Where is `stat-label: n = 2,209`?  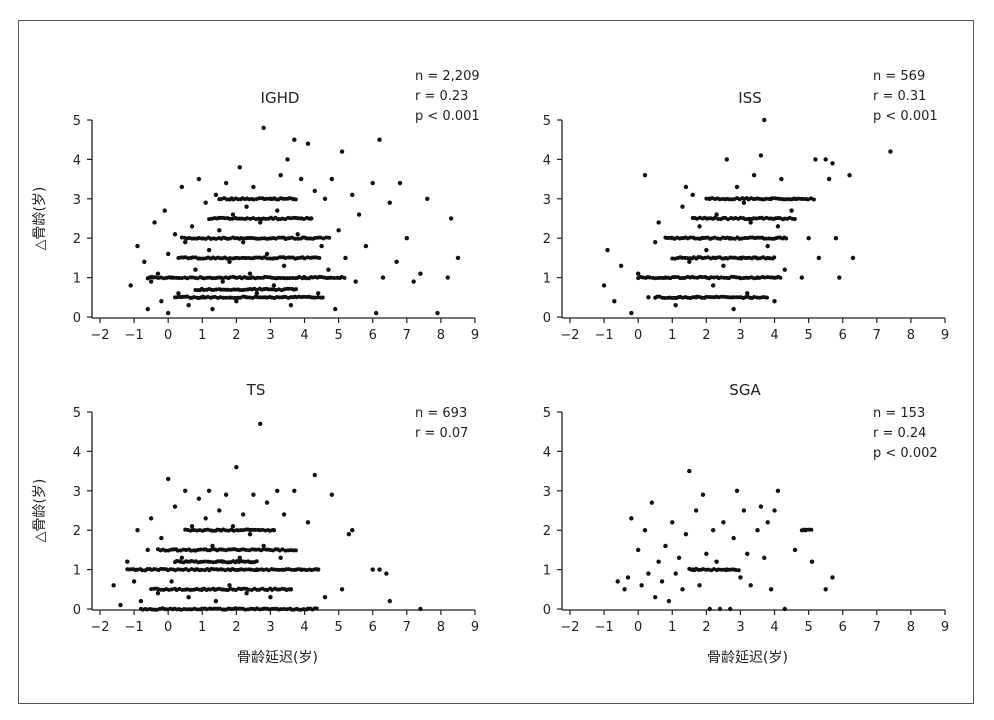
stat-label: n = 2,209 is located at coordinates (447, 76).